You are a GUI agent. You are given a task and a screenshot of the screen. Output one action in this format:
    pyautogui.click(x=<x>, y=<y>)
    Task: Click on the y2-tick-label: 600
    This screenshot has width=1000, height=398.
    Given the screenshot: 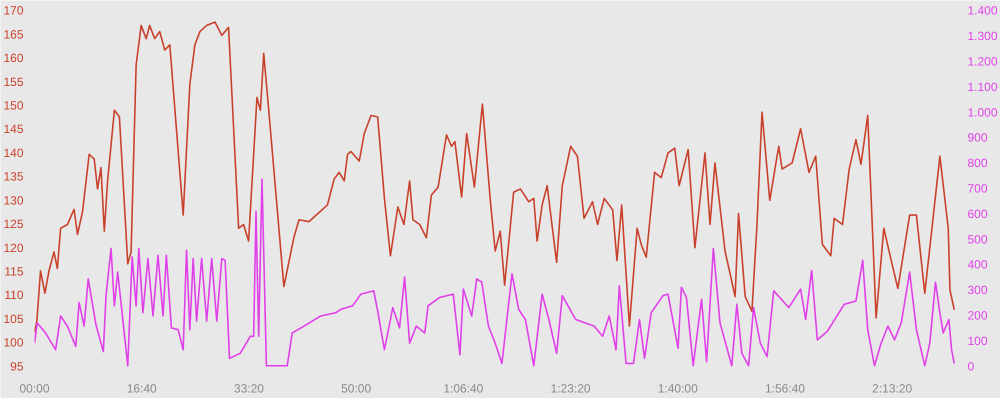 What is the action you would take?
    pyautogui.click(x=978, y=213)
    